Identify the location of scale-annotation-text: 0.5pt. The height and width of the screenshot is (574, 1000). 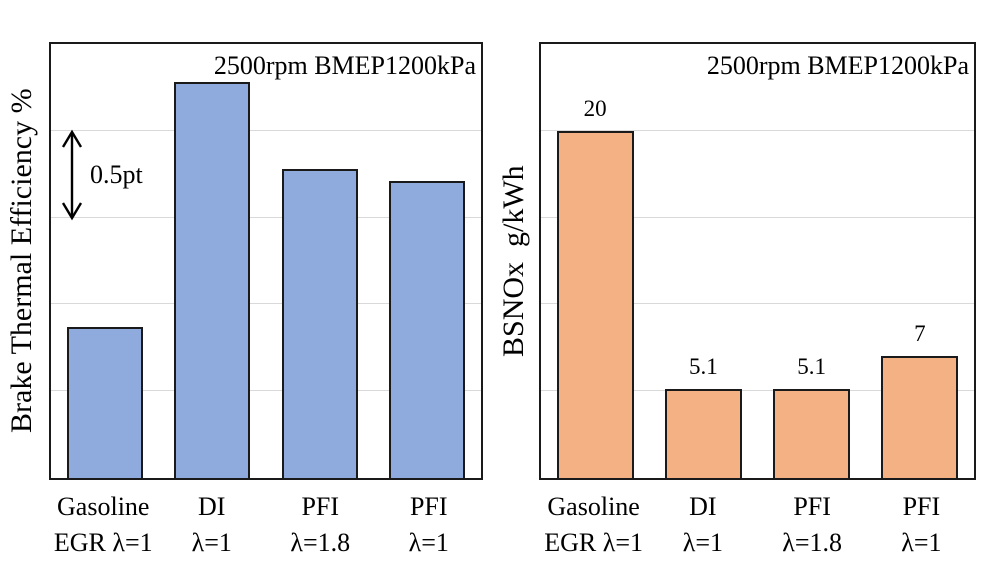
(116, 174).